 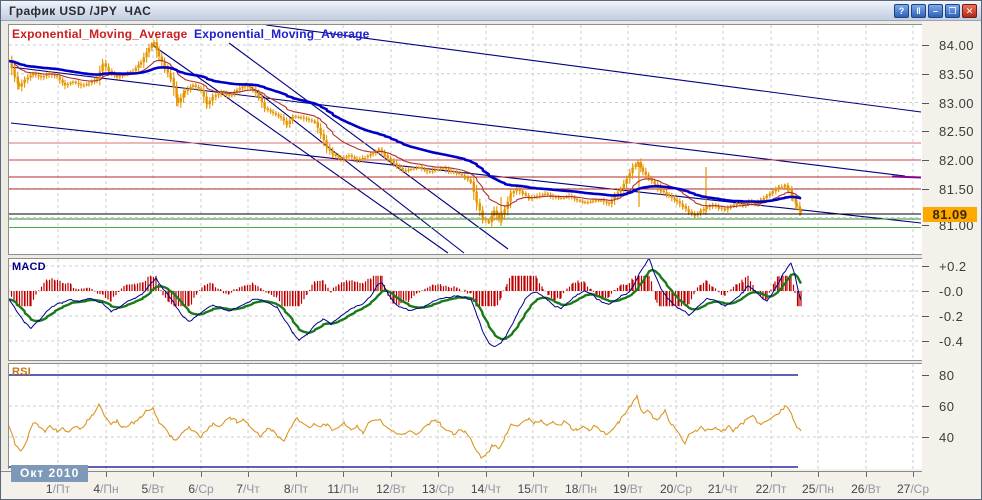 I want to click on macd-axis-label: -0.4, so click(x=951, y=341).